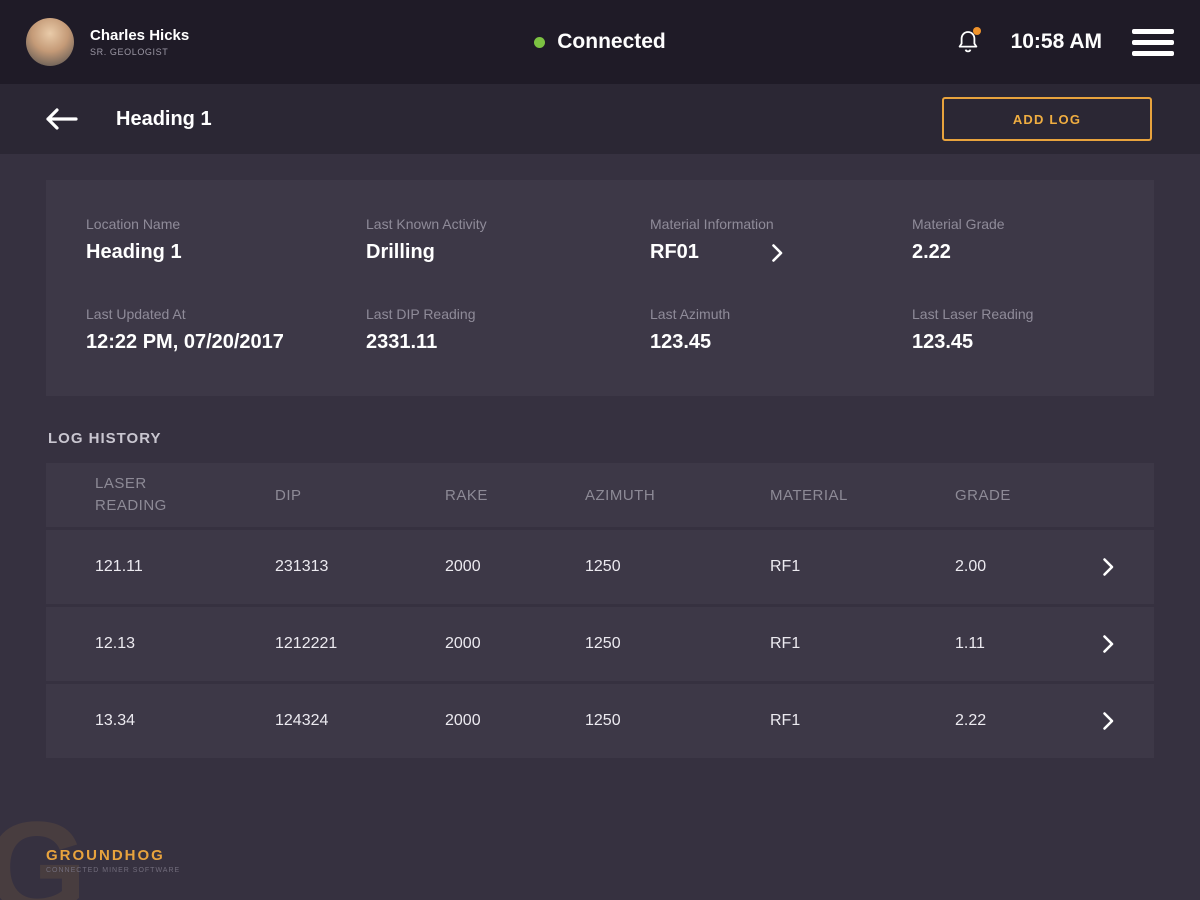  Describe the element at coordinates (540, 42) in the screenshot. I see `connected-dot-icon` at that location.